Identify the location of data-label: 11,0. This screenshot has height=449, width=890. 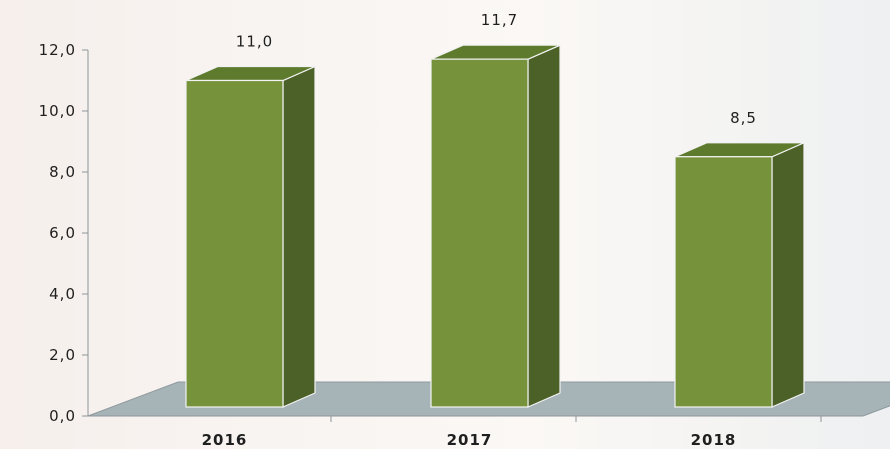
(254, 42).